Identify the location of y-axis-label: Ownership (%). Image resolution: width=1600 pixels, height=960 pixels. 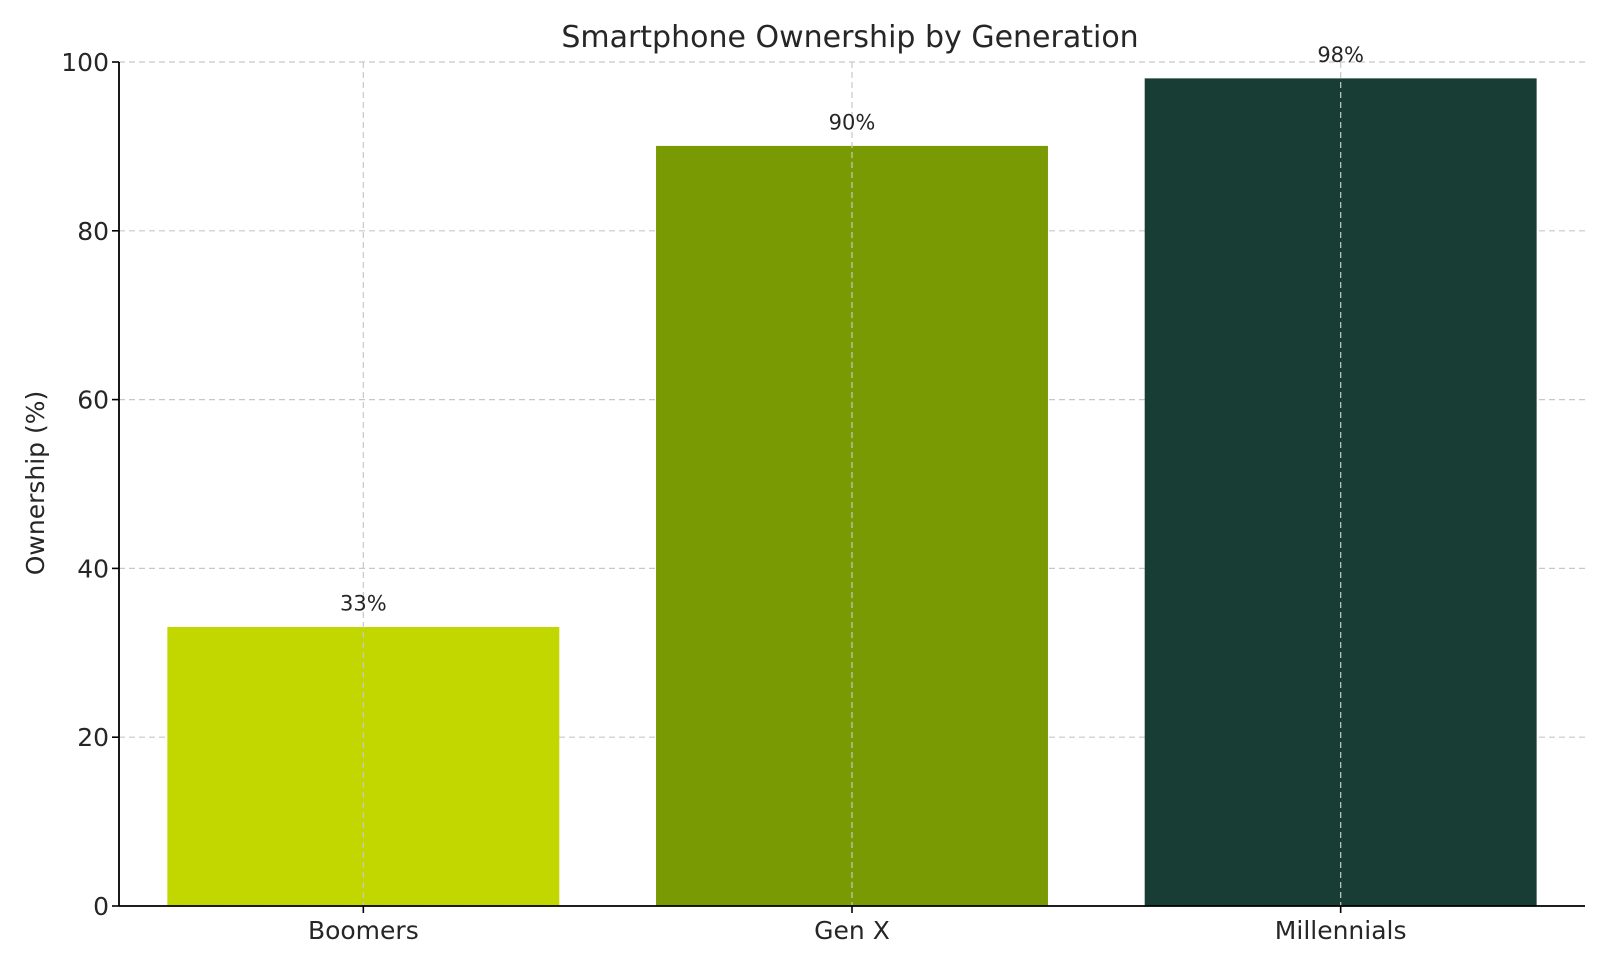
(35, 483).